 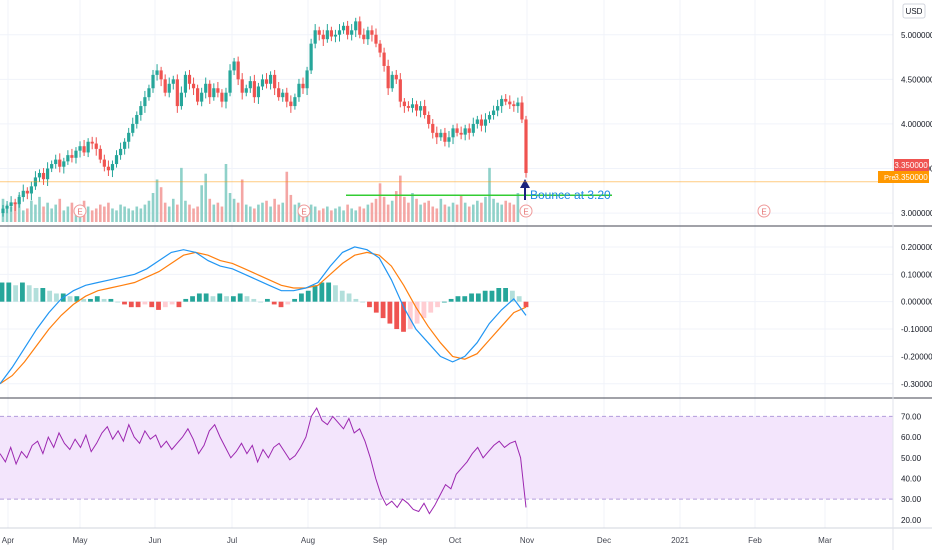 I want to click on time-tick-label: Nov, so click(x=527, y=540).